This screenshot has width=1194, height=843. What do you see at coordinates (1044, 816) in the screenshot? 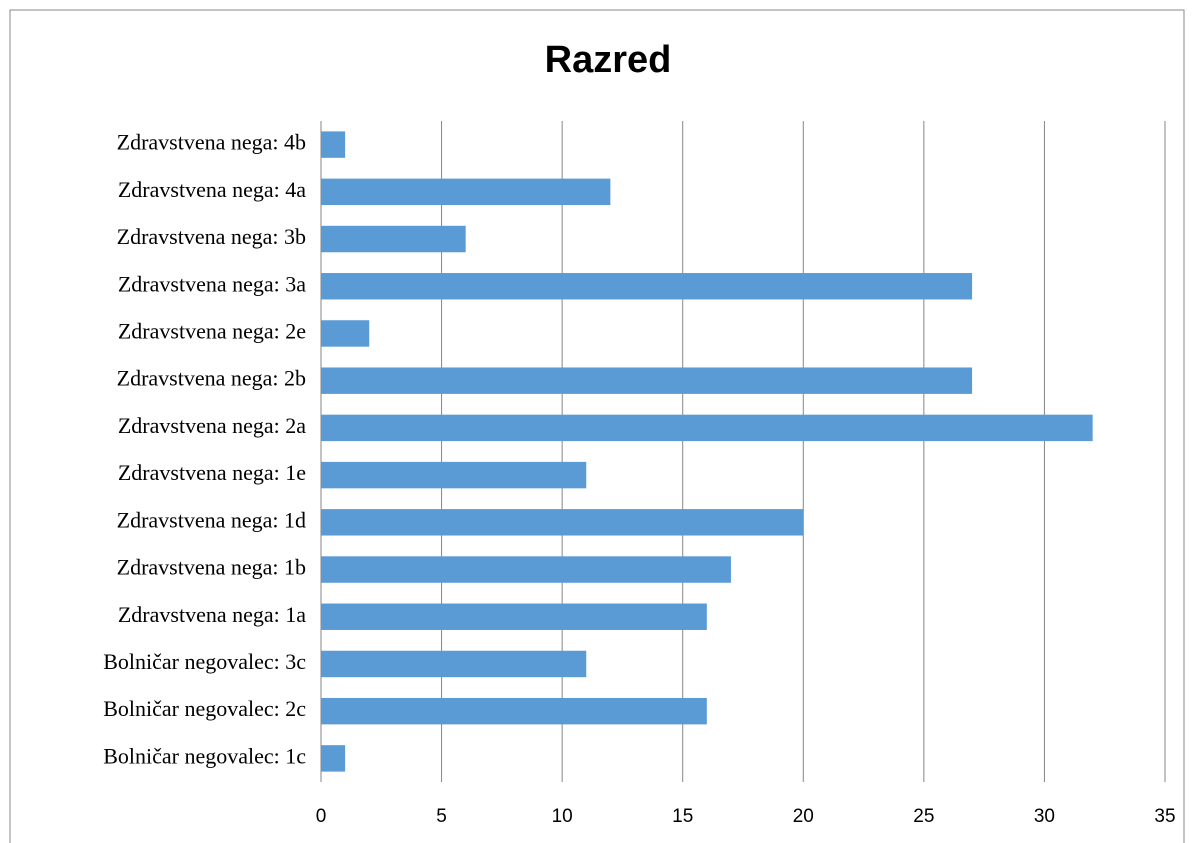
I see `x-tick-label: 30` at bounding box center [1044, 816].